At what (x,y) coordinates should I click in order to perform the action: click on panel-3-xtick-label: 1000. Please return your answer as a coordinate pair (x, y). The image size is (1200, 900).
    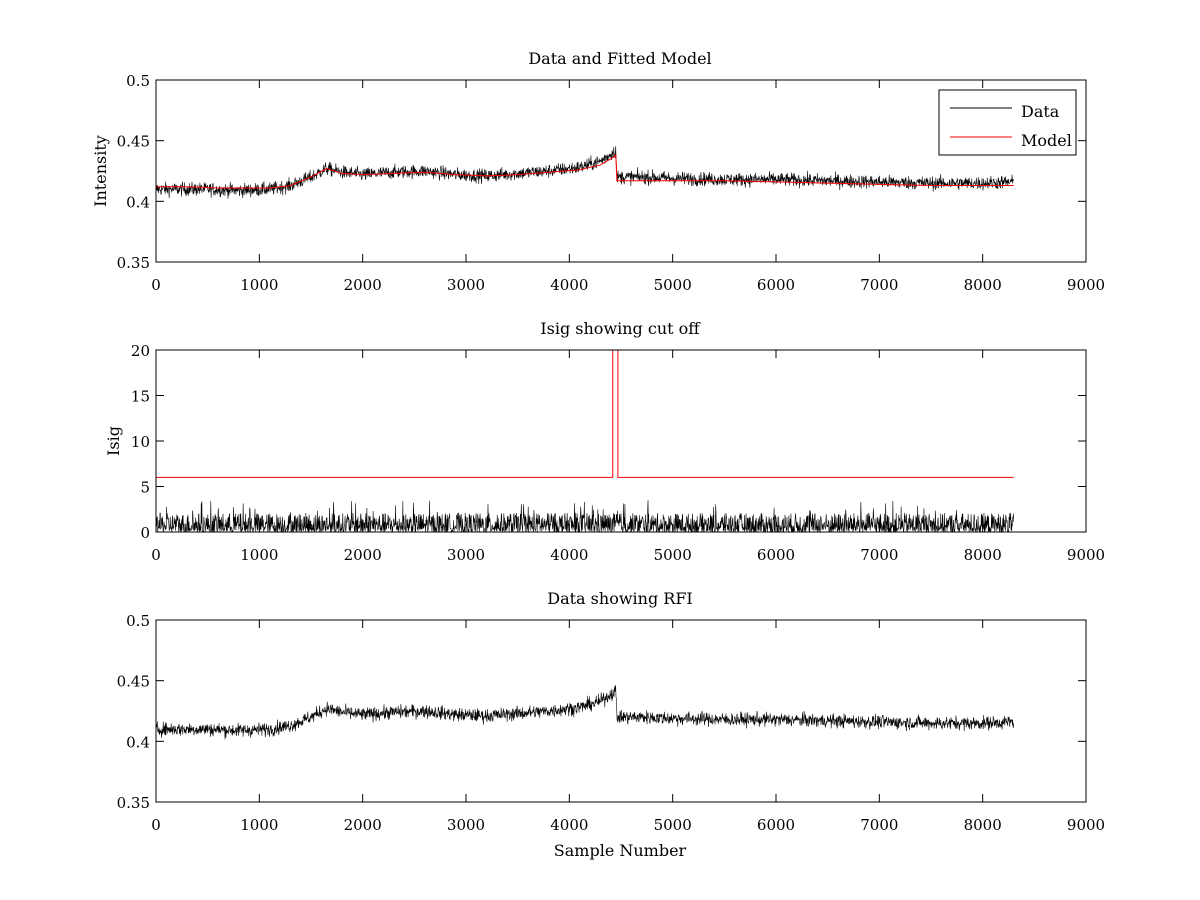
    Looking at the image, I should click on (259, 825).